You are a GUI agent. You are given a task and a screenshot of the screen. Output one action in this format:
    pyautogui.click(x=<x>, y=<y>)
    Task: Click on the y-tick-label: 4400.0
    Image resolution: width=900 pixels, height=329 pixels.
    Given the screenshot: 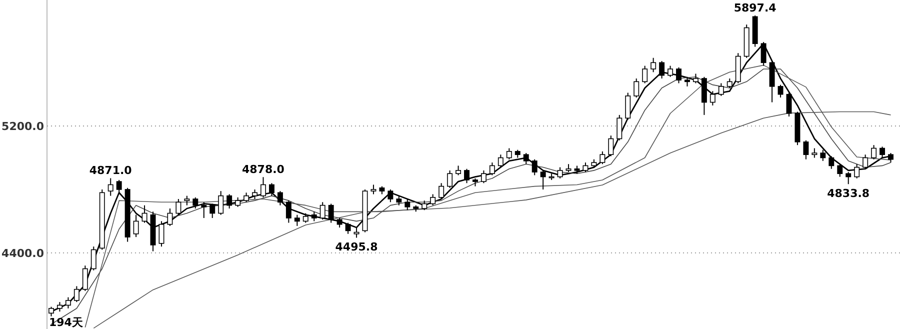 What is the action you would take?
    pyautogui.click(x=23, y=253)
    